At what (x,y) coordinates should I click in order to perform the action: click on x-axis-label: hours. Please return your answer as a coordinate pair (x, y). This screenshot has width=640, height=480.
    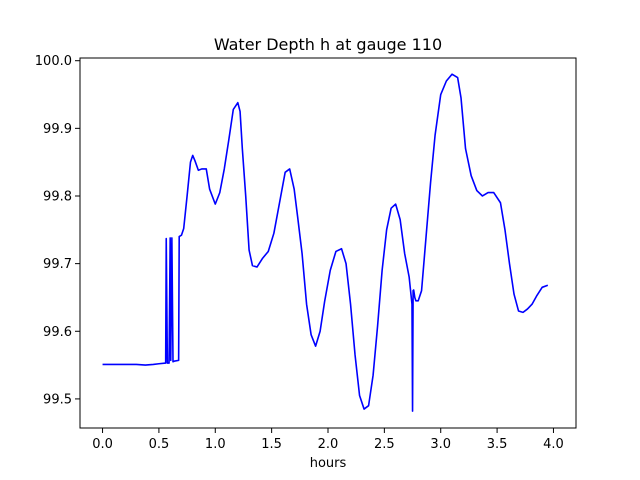
    Looking at the image, I should click on (328, 463).